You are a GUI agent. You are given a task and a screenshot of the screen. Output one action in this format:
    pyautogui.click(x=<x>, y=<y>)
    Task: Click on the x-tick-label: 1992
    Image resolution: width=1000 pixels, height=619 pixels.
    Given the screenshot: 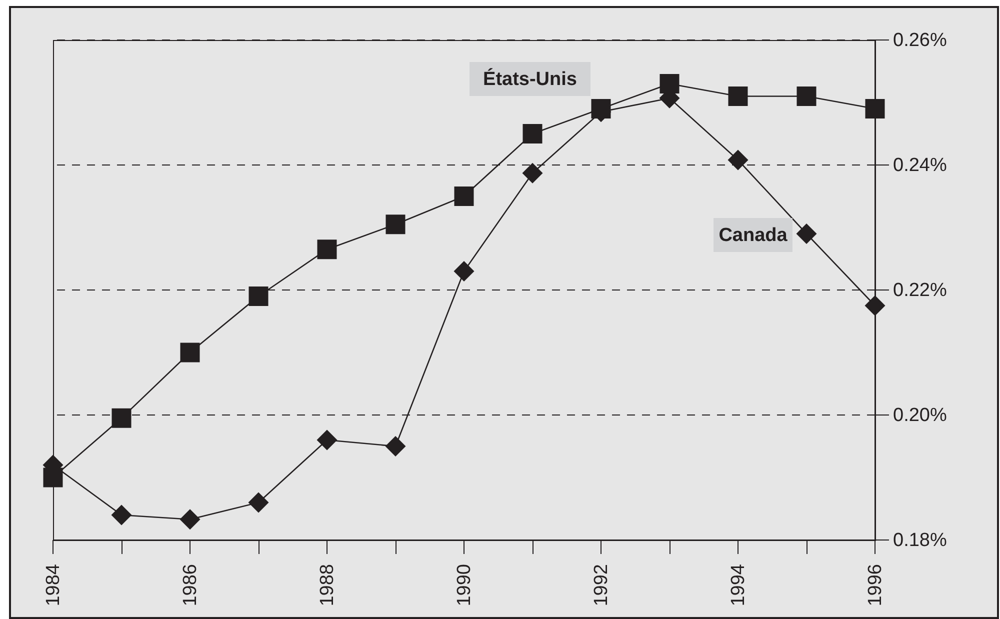 What is the action you would take?
    pyautogui.click(x=601, y=585)
    